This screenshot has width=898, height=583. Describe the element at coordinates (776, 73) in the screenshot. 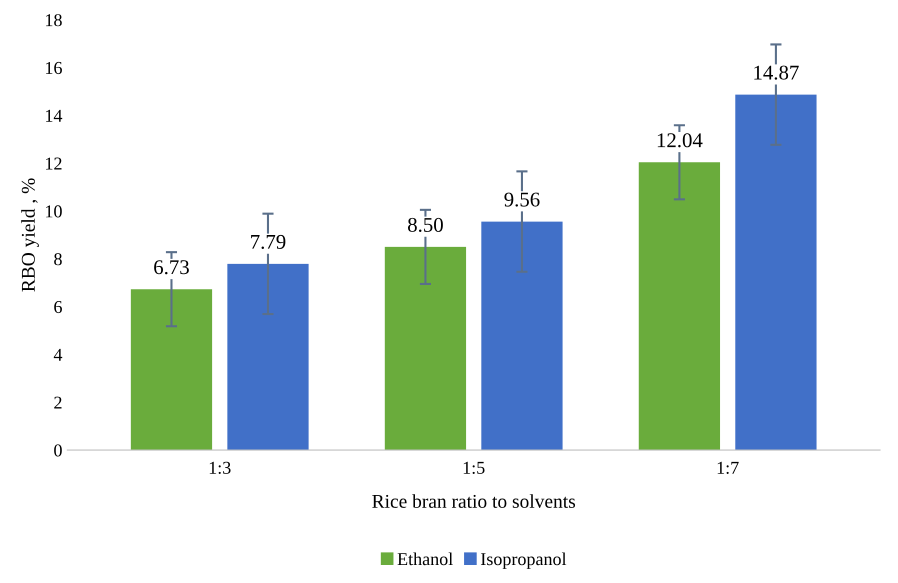

I see `data-label: 14.87` at that location.